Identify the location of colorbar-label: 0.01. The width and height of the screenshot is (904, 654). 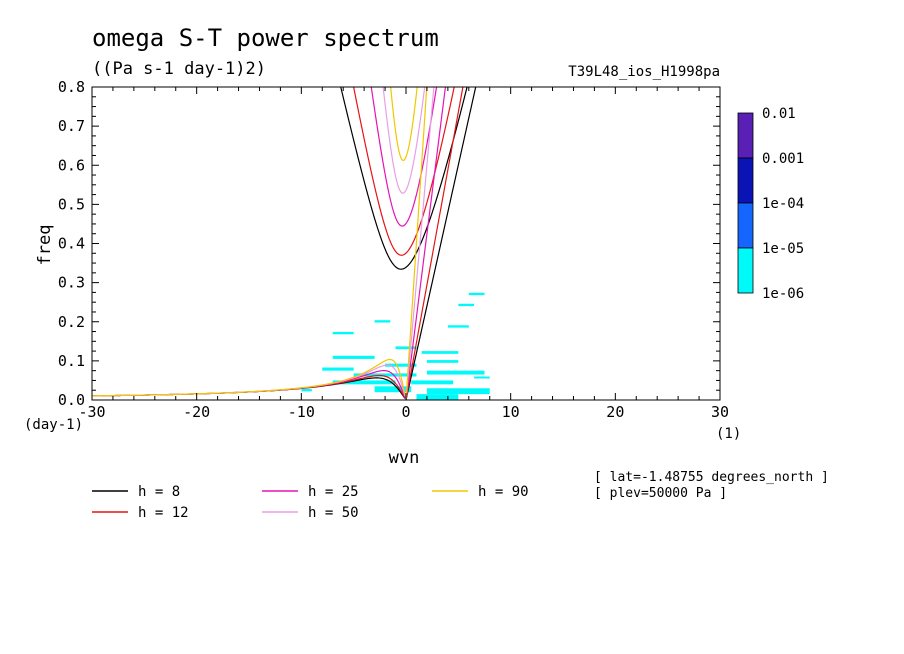
(779, 114).